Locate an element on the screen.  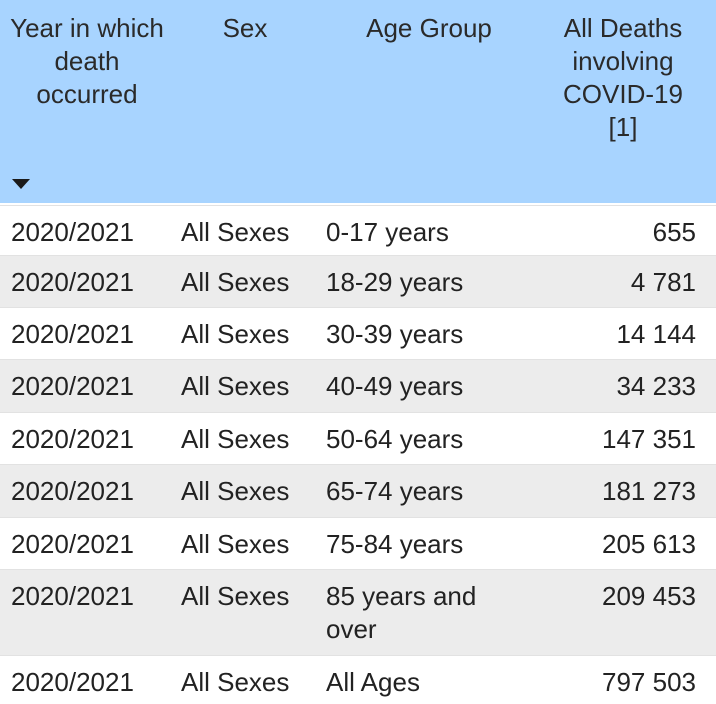
cell-age-group: 85 years and over is located at coordinates (401, 612).